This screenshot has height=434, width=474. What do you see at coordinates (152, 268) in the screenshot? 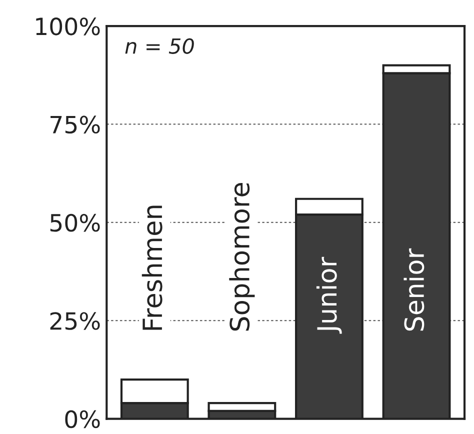
I see `x-tick-label: Freshmen` at bounding box center [152, 268].